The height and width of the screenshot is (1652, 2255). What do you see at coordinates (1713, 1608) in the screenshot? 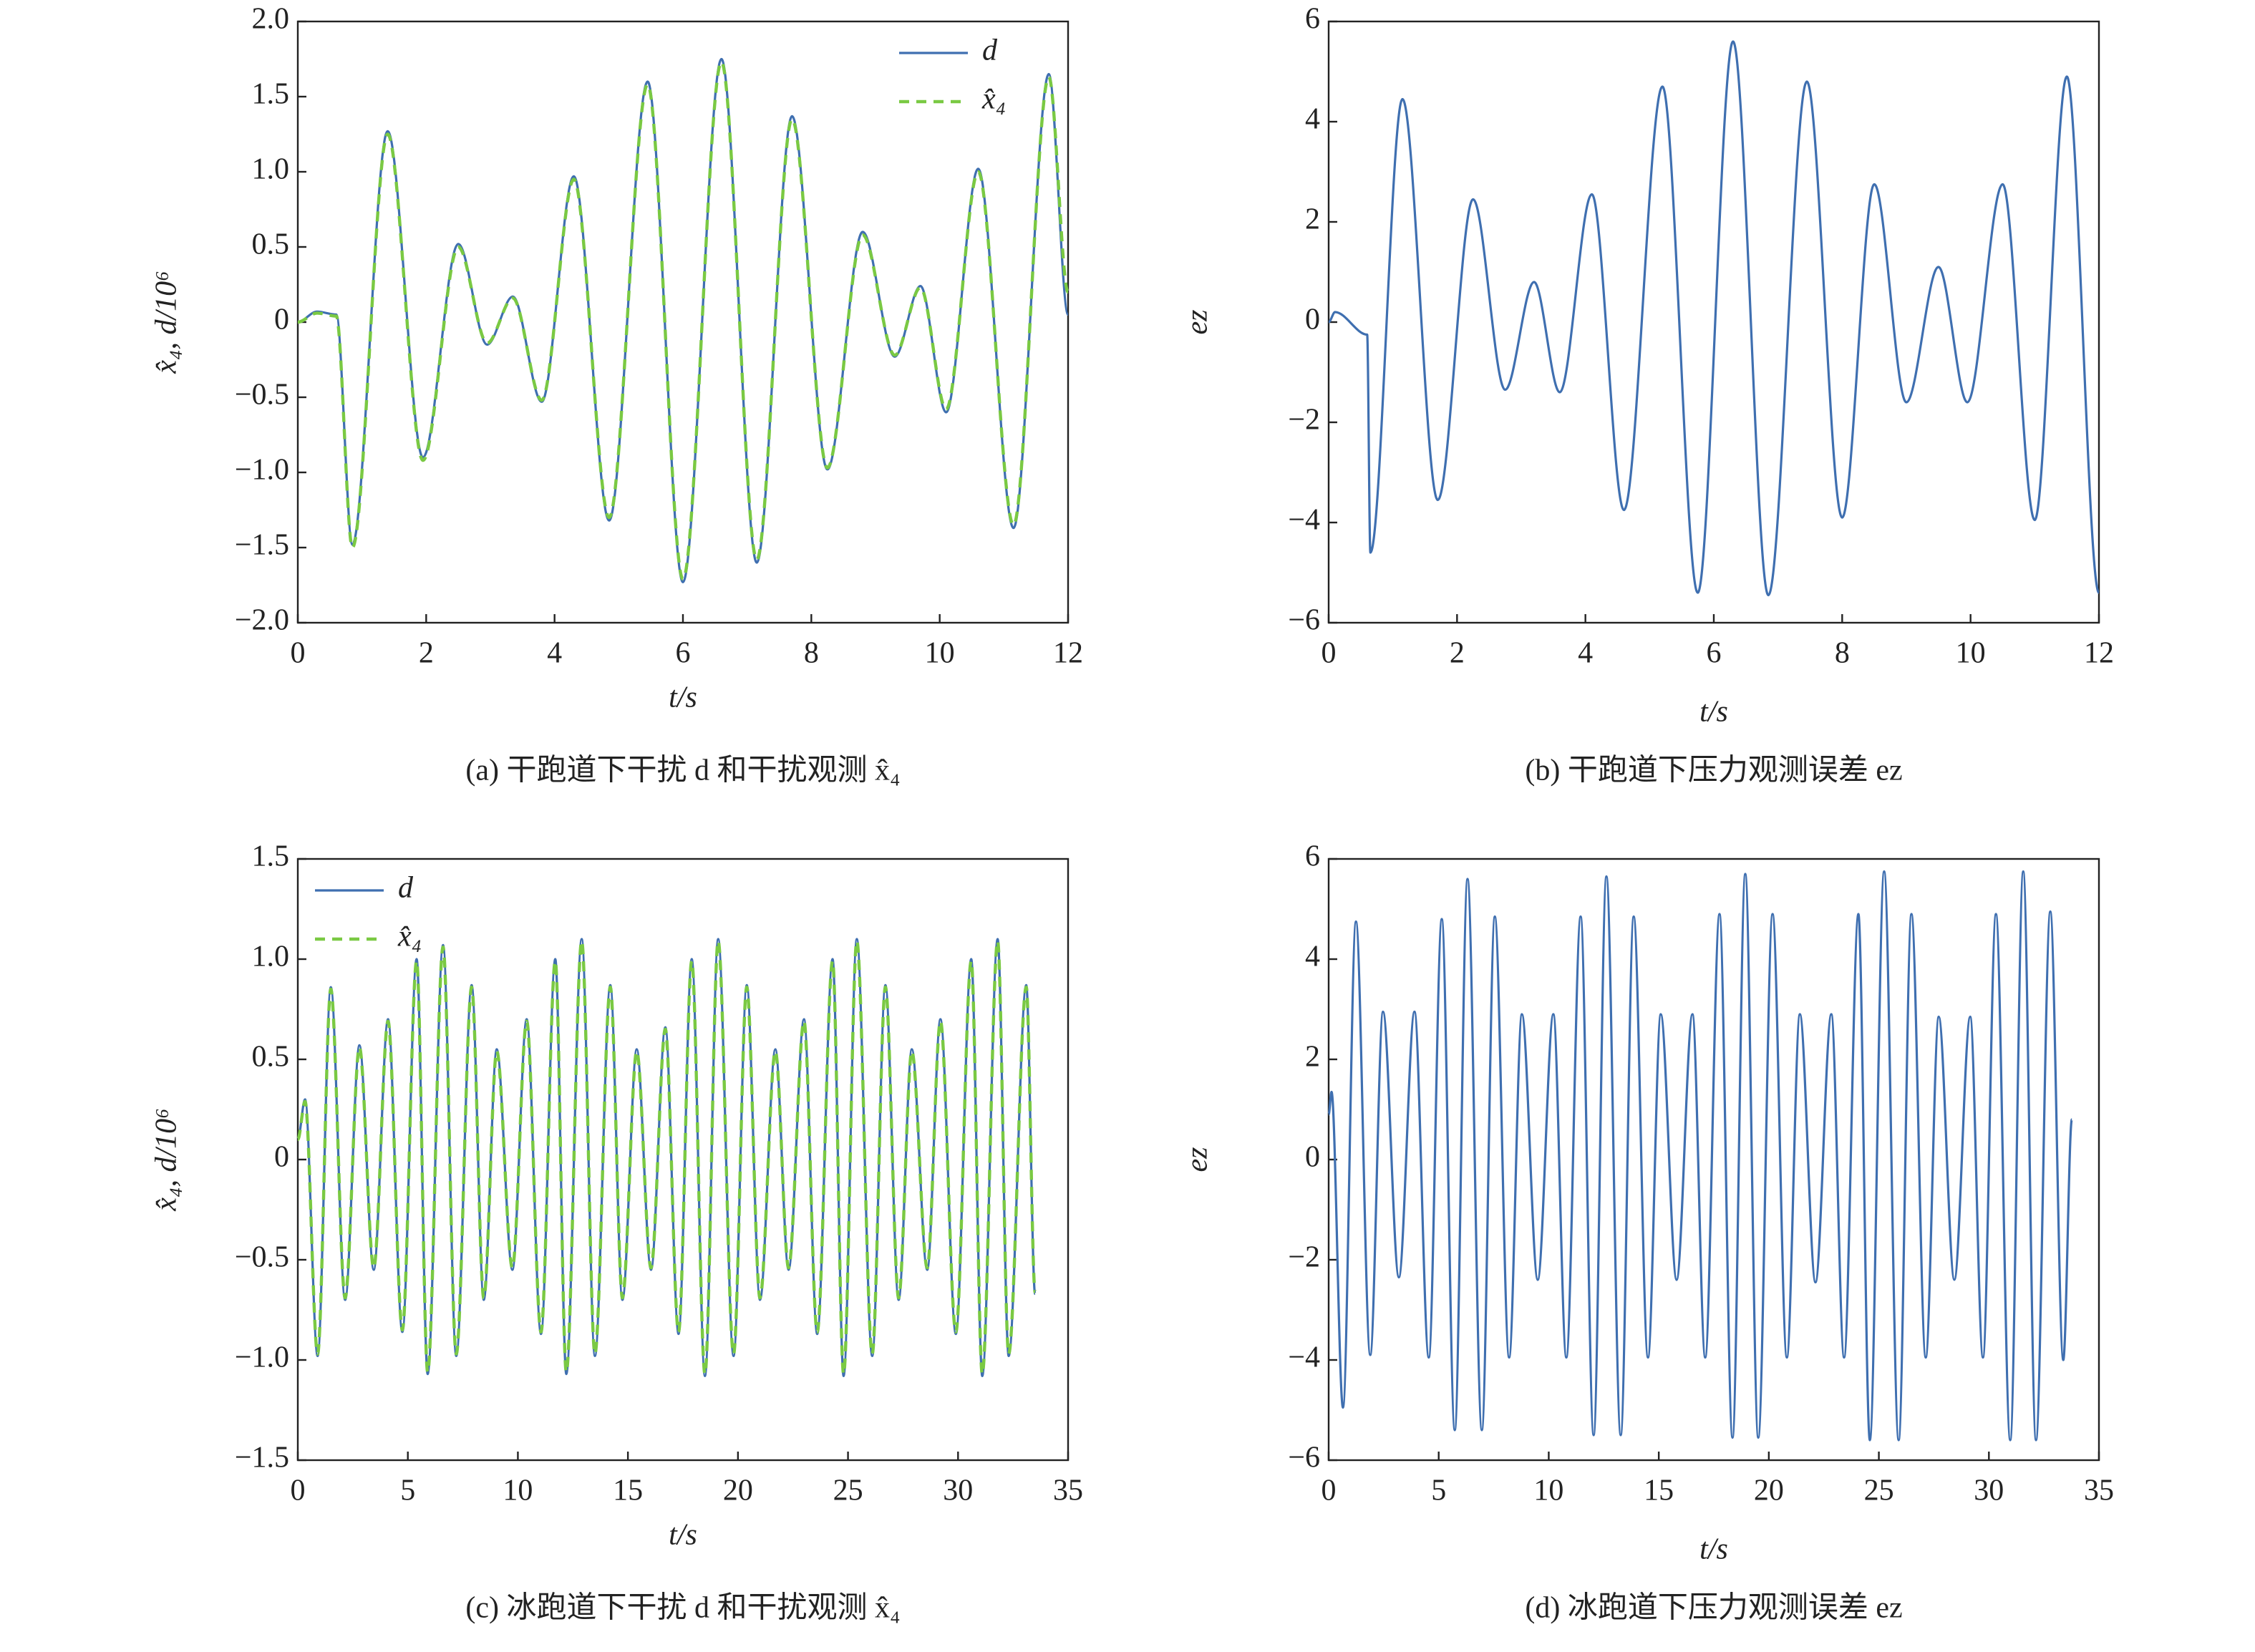
I see `caption: (d) 冰跑道下压力观测误差 ez` at bounding box center [1713, 1608].